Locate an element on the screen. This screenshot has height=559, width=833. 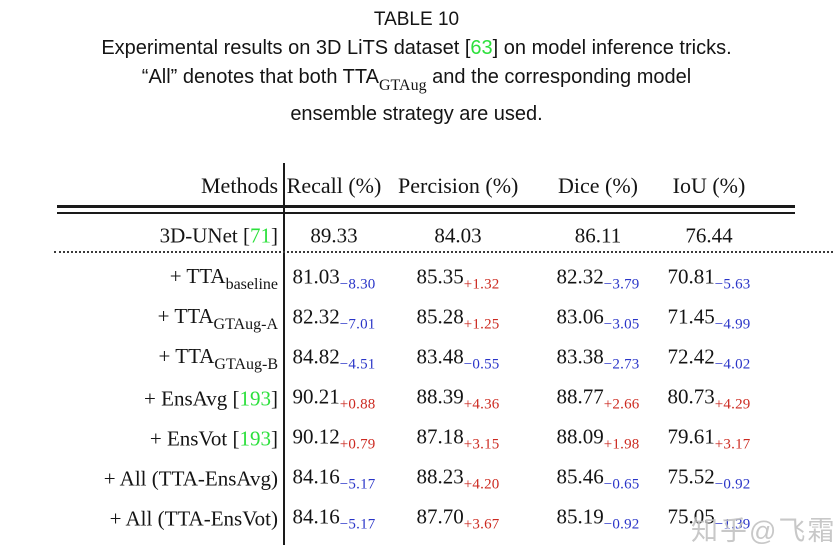
value-cell: 80.73+4.29 is located at coordinates (709, 399).